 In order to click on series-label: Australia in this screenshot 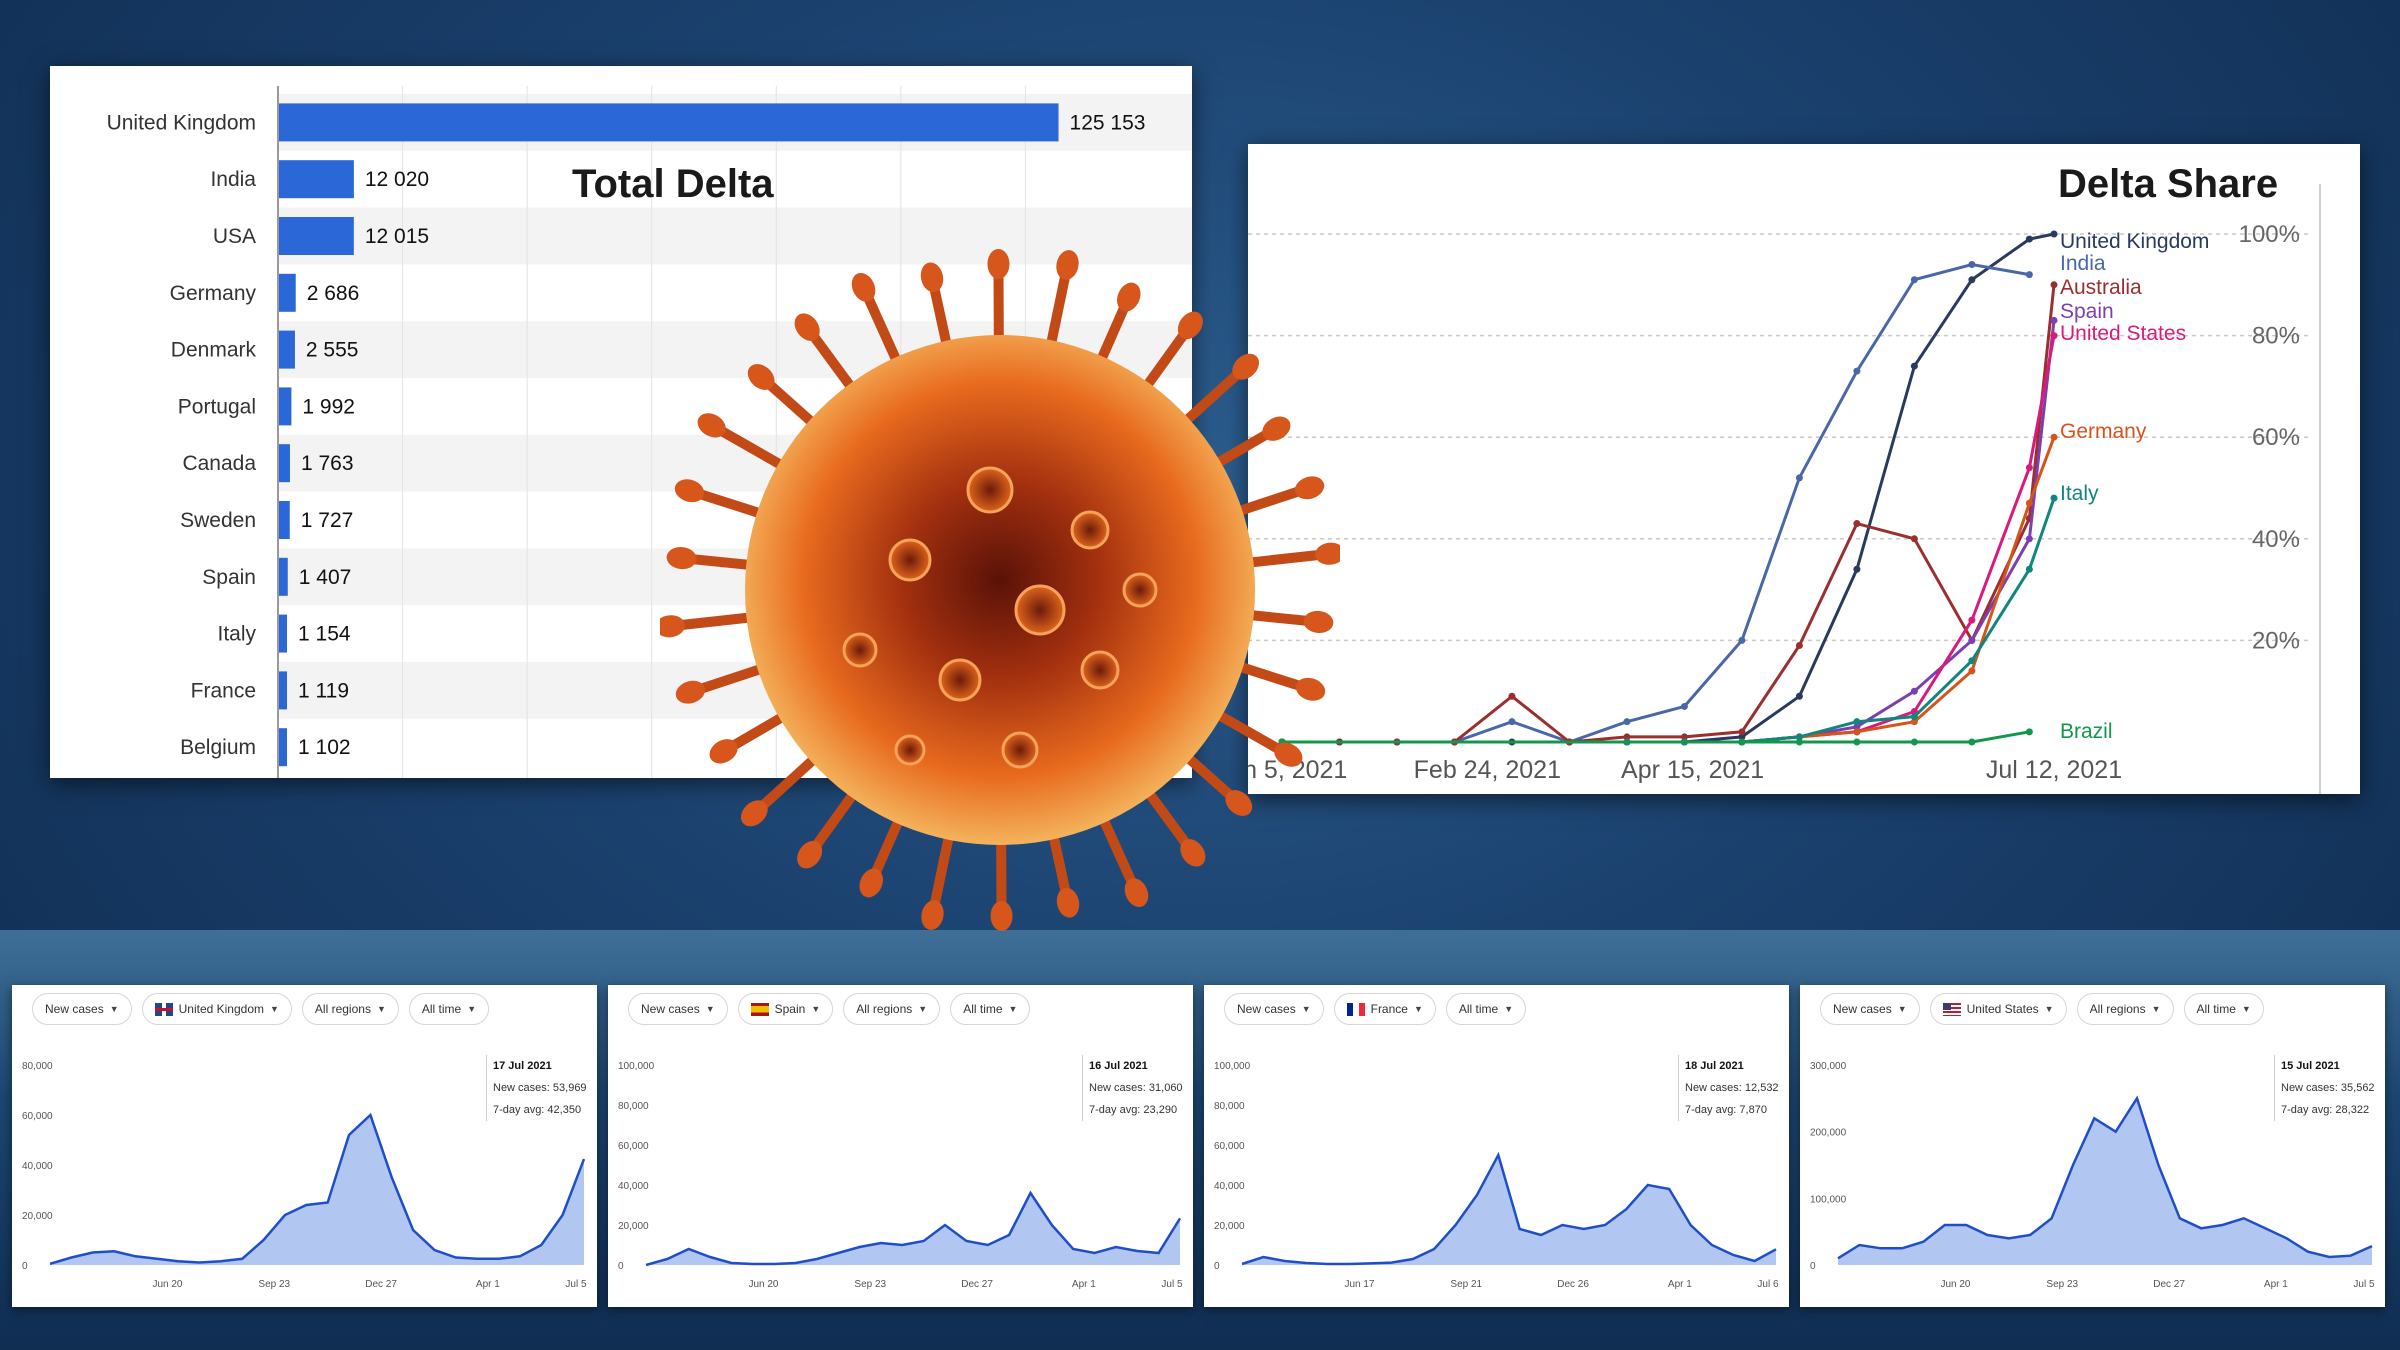, I will do `click(2101, 287)`.